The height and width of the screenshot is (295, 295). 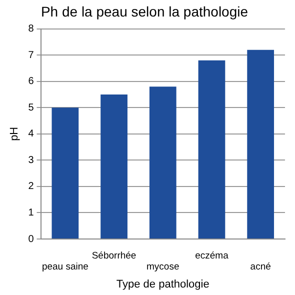 I want to click on x-tick-label: acné, so click(x=260, y=267).